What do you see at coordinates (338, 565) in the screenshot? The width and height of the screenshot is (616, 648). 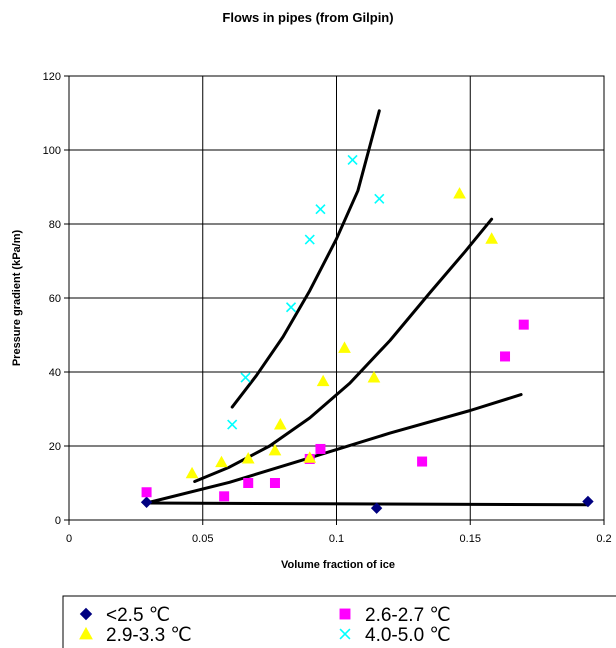 I see `x-axis-label: Volume fraction of ice` at bounding box center [338, 565].